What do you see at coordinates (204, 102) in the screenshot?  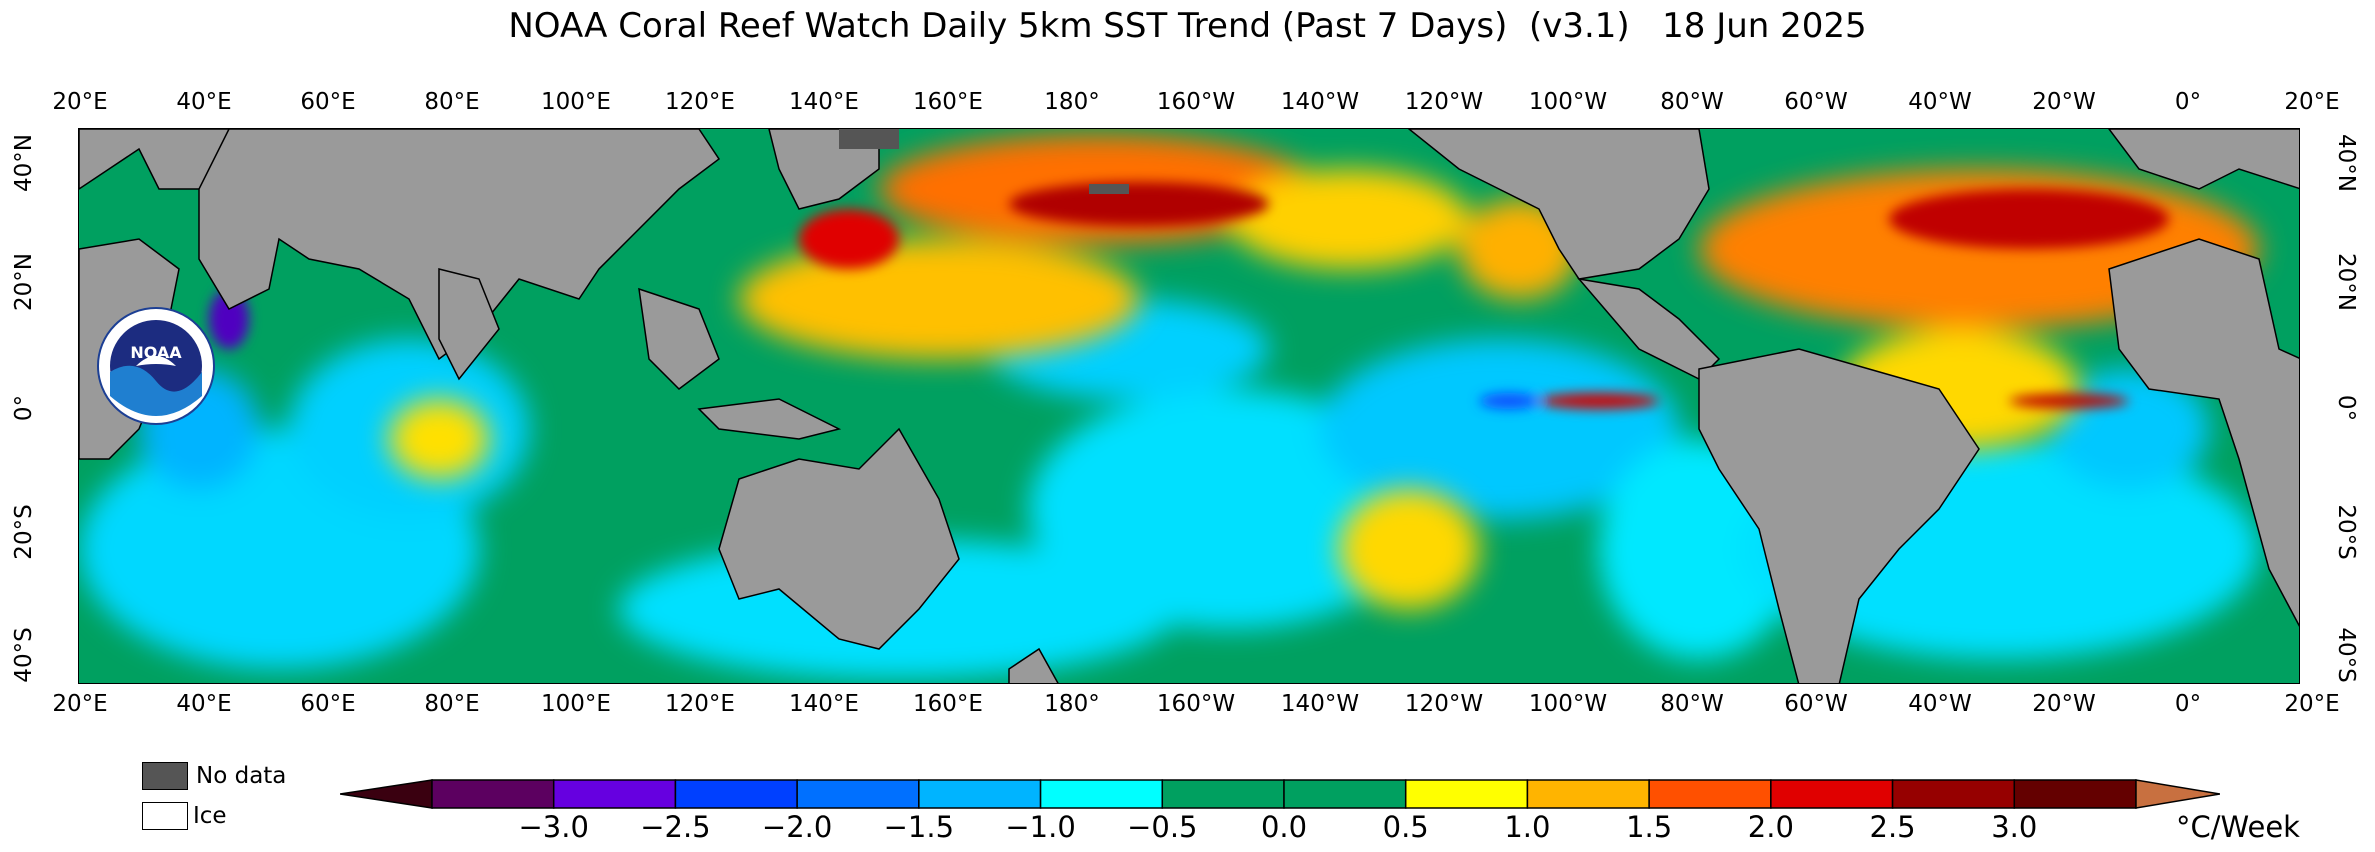 I see `lon-label-top: 40°E` at bounding box center [204, 102].